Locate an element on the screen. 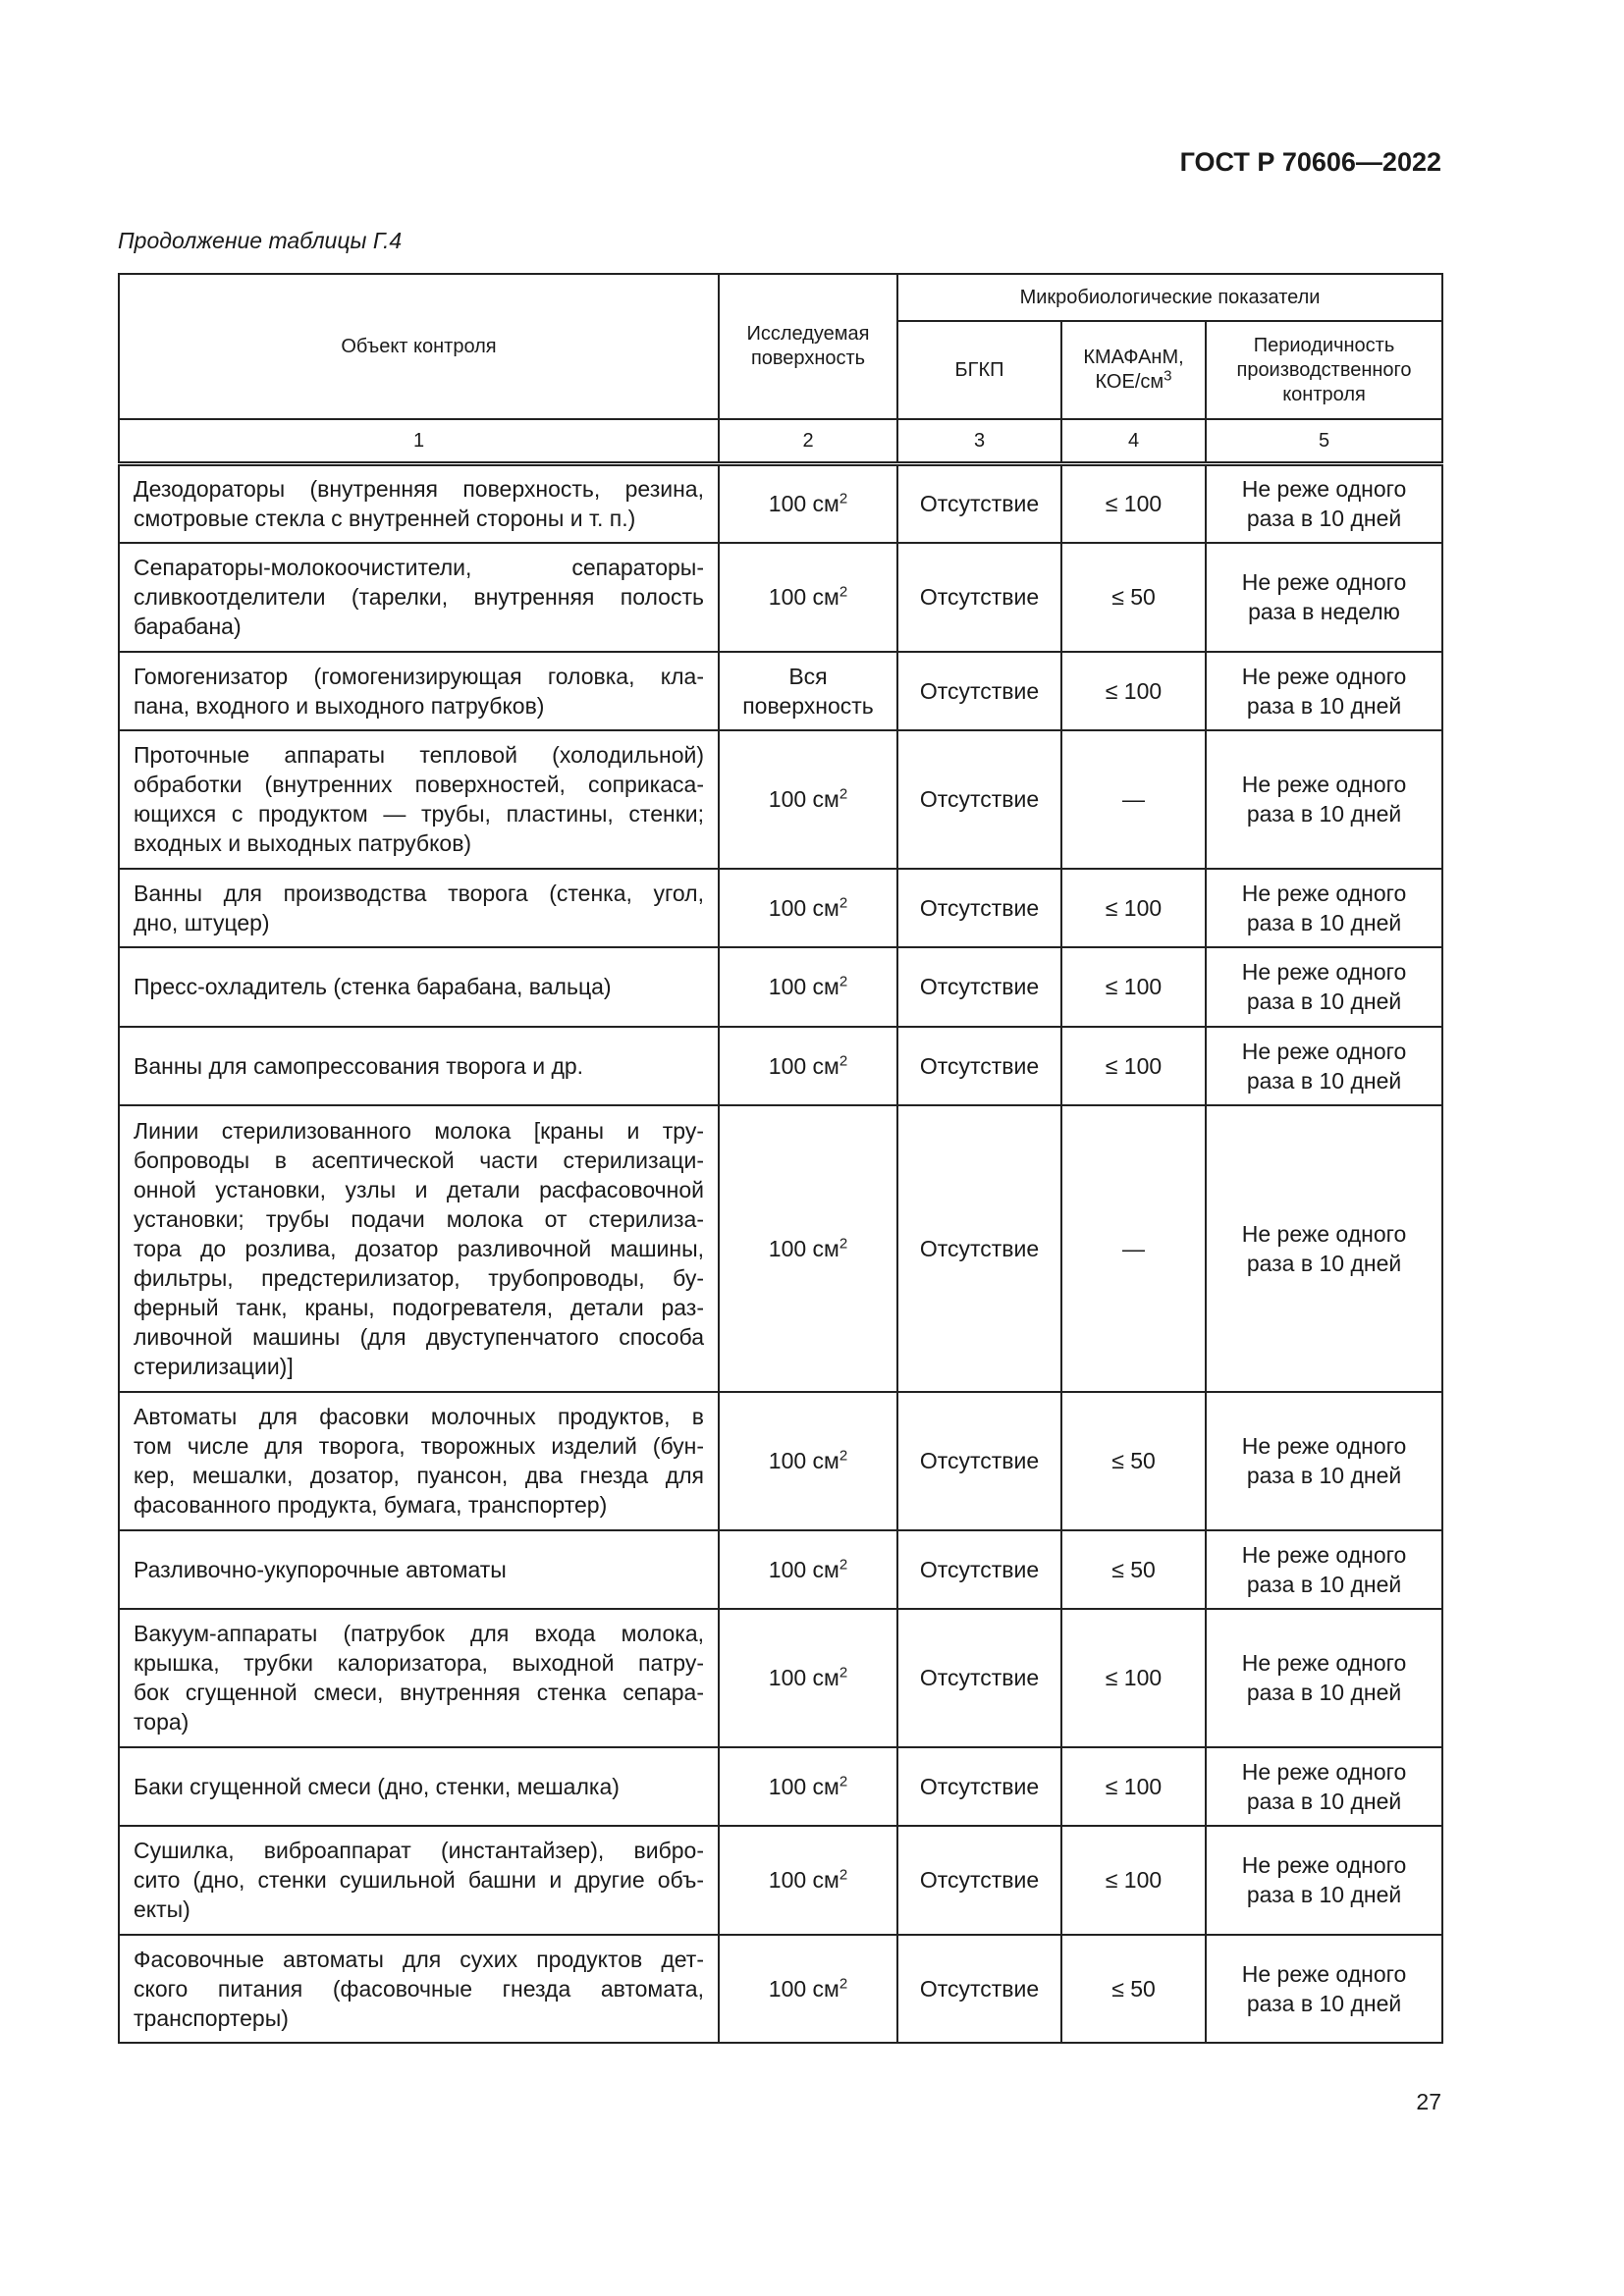 This screenshot has height=2296, width=1624. header-bgkp: БГКП is located at coordinates (979, 370).